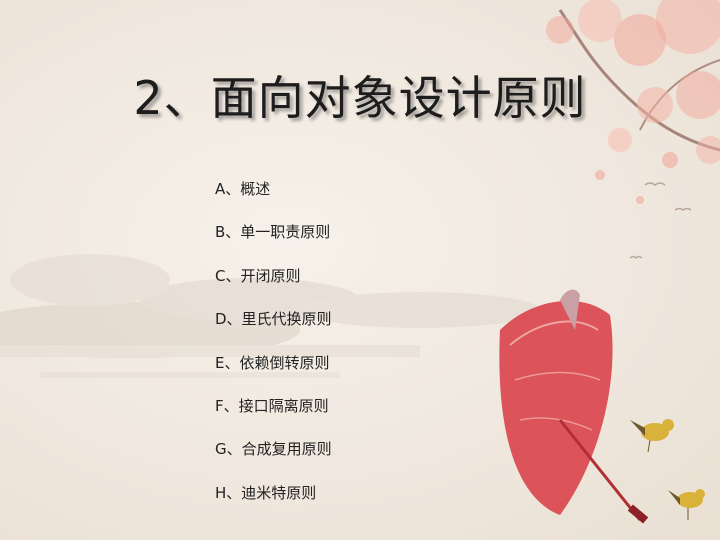  What do you see at coordinates (667, 469) in the screenshot?
I see `yellow-birds` at bounding box center [667, 469].